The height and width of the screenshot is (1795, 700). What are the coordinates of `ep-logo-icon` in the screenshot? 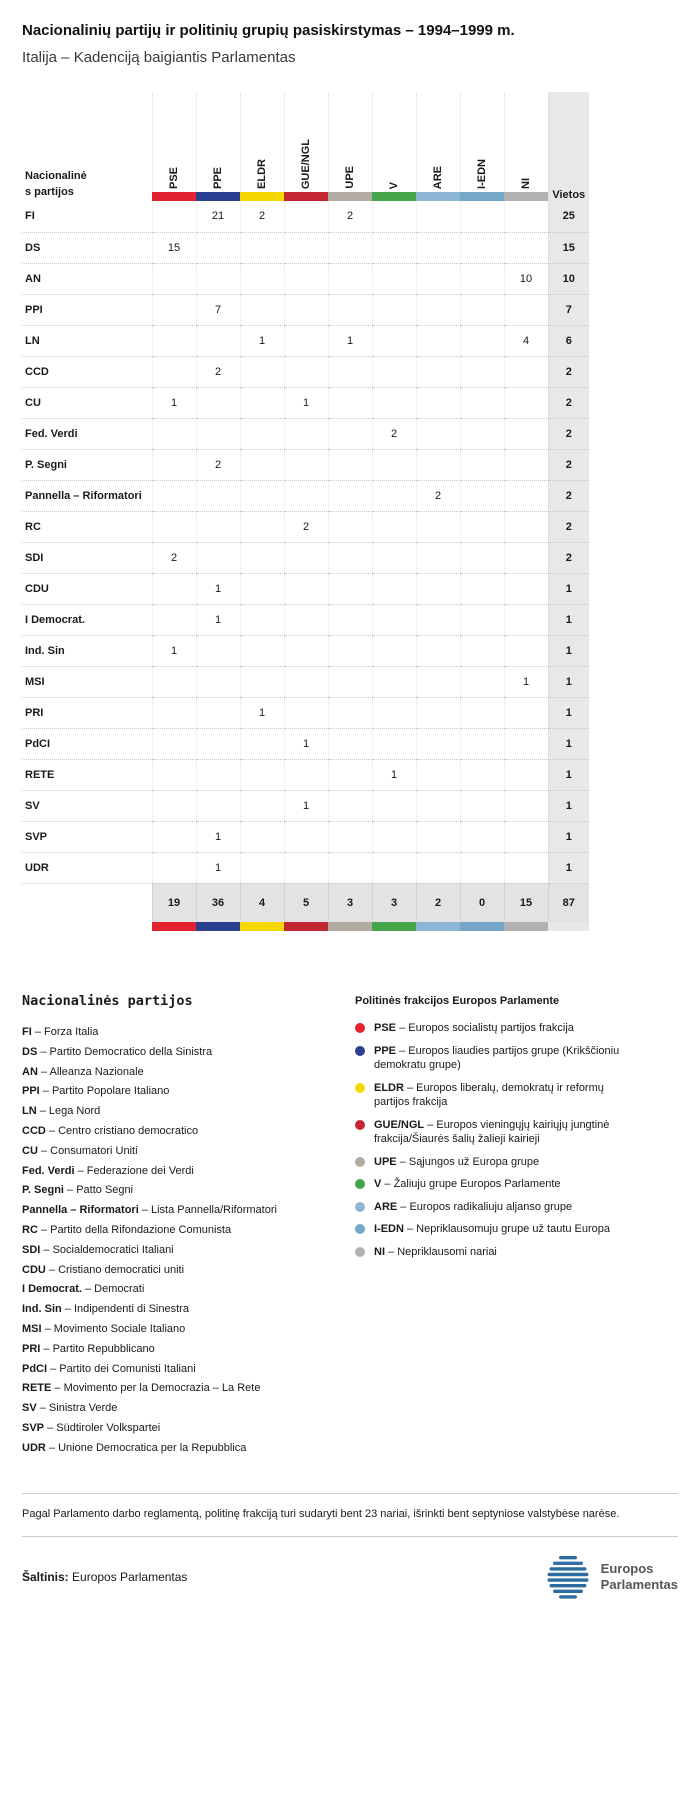 It's located at (568, 1577).